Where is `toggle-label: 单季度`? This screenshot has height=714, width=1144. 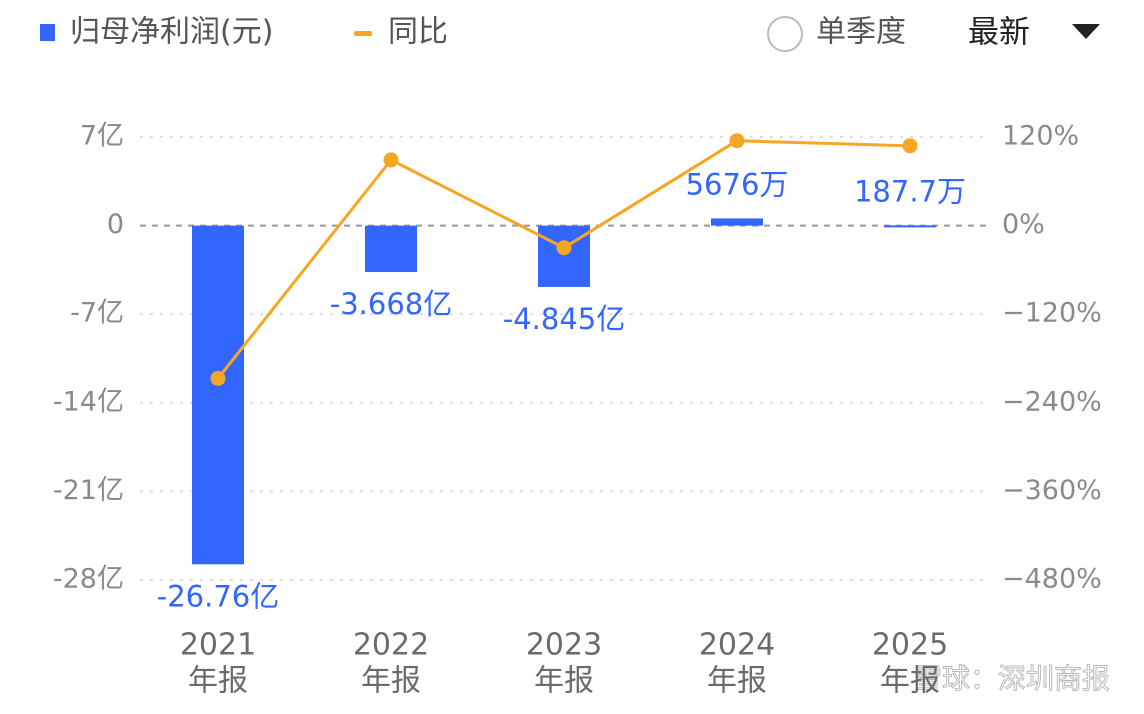
toggle-label: 单季度 is located at coordinates (861, 32).